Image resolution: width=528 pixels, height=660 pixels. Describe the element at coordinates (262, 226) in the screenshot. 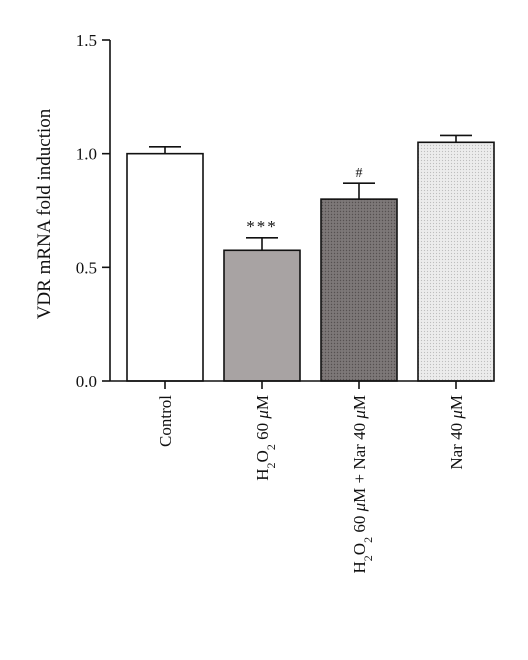

I see `significance-marker: ***` at that location.